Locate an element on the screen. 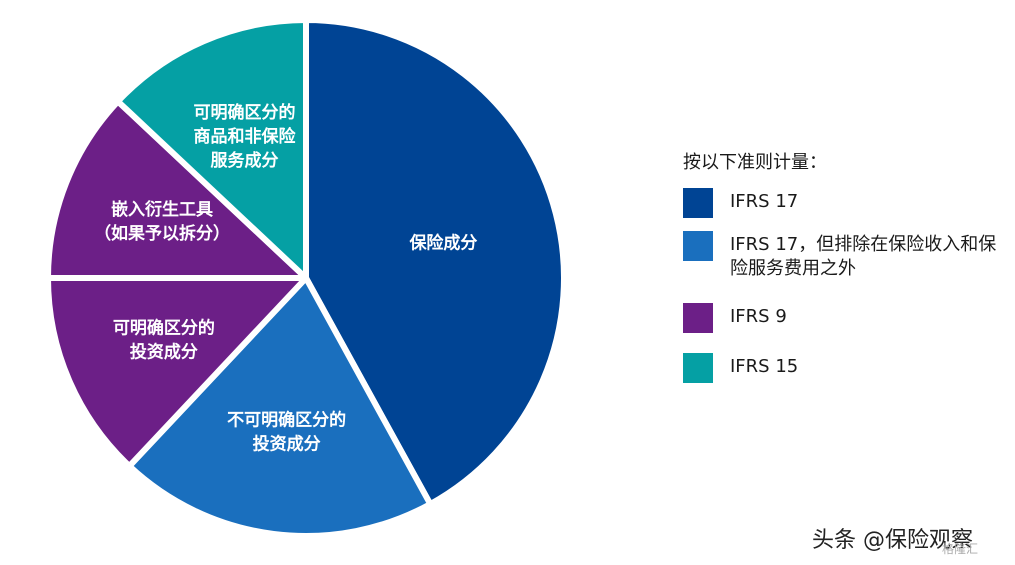 The width and height of the screenshot is (1015, 565). legend-item-ifrs15: IFRS 15 is located at coordinates (843, 368).